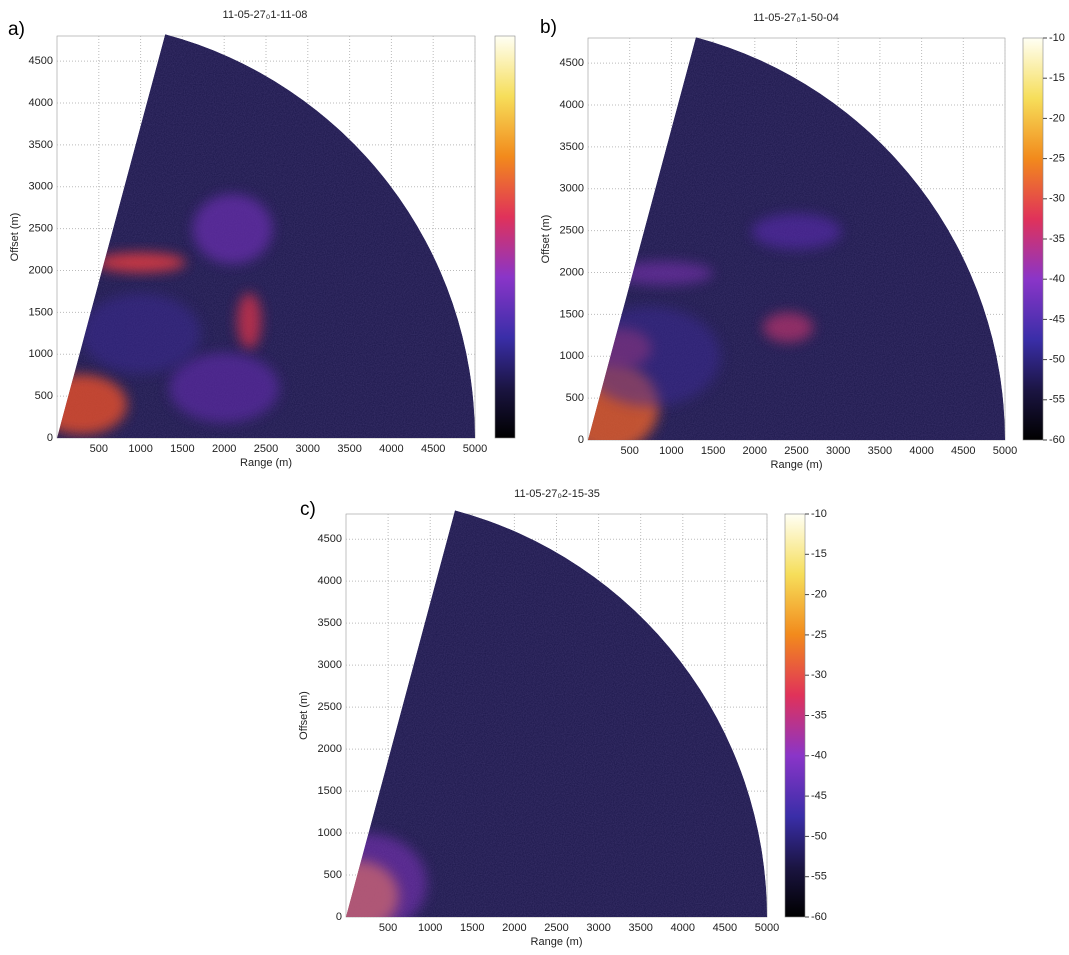 This screenshot has height=955, width=1069. What do you see at coordinates (265, 15) in the screenshot?
I see `chart-title: 11-05-27₀1-11-08` at bounding box center [265, 15].